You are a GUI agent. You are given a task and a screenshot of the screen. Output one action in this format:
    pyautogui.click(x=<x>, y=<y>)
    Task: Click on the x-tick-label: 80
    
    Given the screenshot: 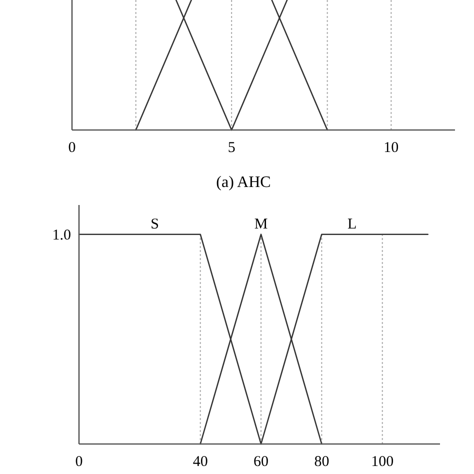 What is the action you would take?
    pyautogui.click(x=322, y=462)
    